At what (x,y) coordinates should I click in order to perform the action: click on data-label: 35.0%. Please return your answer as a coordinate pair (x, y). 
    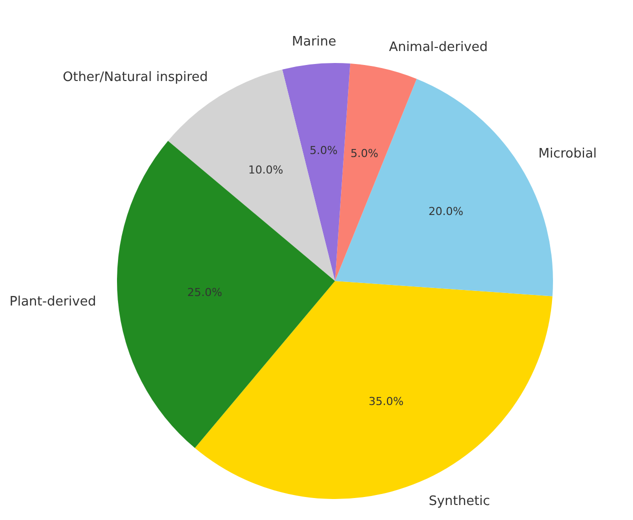
    Looking at the image, I should click on (386, 401).